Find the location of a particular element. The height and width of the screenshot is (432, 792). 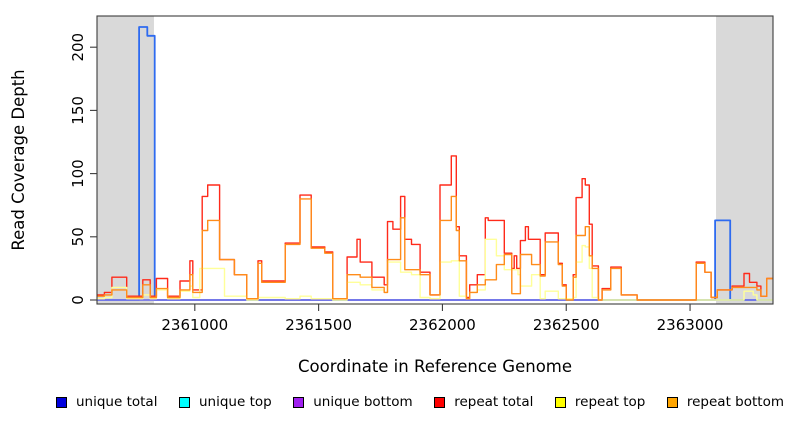

y-tick-label: 200 is located at coordinates (78, 47).